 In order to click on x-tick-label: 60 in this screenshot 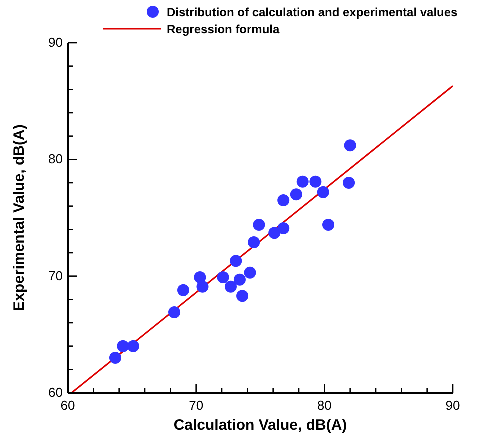, I will do `click(68, 405)`.